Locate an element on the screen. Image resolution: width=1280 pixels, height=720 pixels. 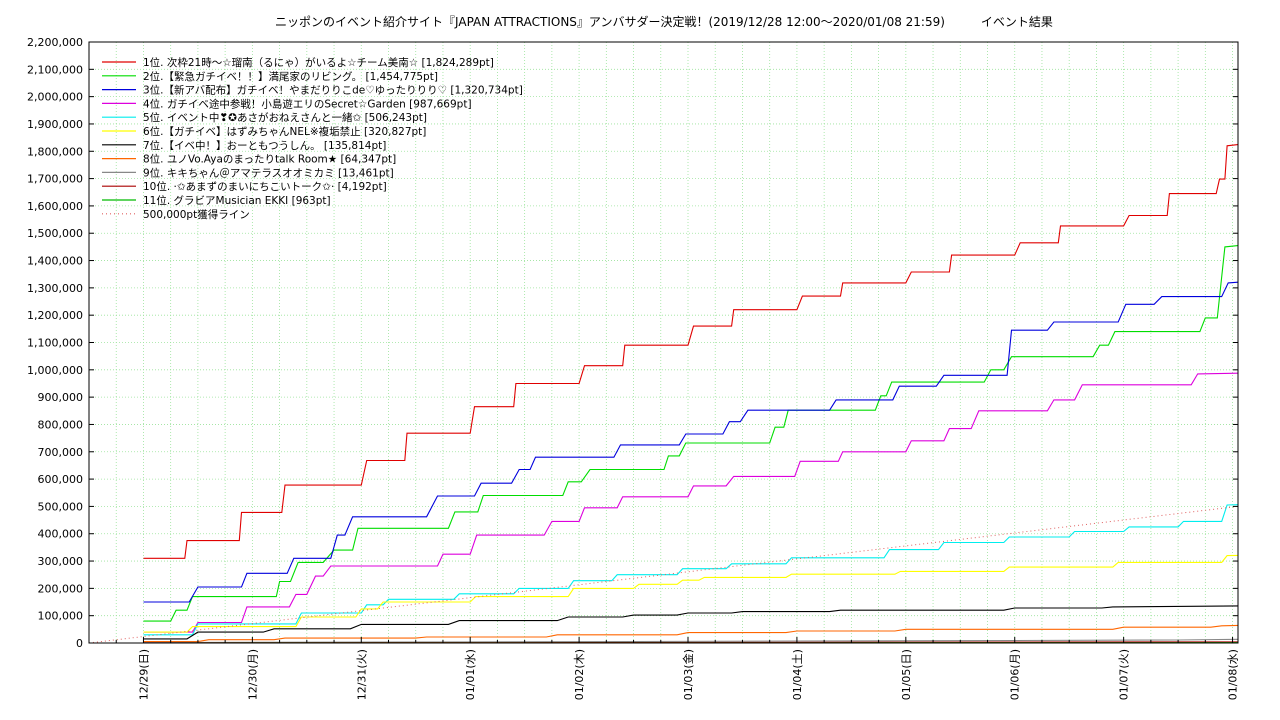
y-tick-label: 1,900,000 is located at coordinates (55, 124).